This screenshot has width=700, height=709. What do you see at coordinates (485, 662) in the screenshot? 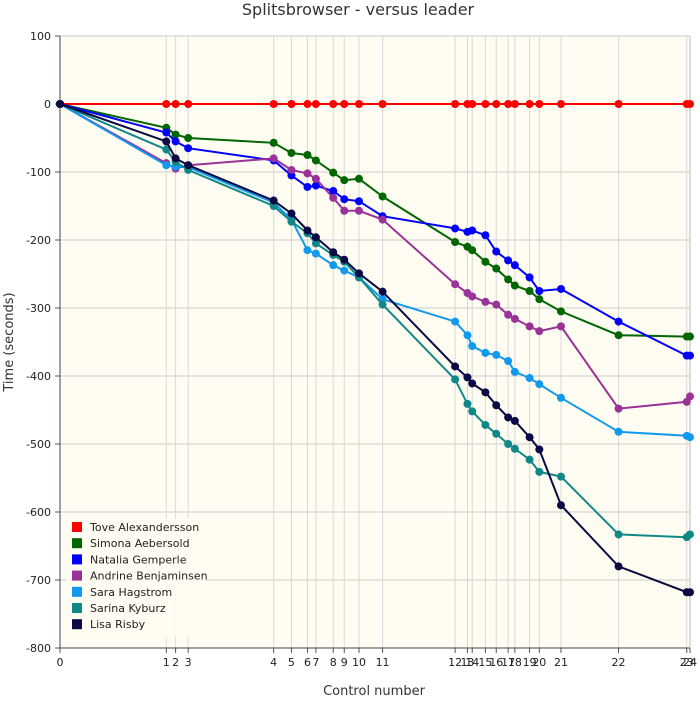
I see `x-tick-label: 15` at bounding box center [485, 662].